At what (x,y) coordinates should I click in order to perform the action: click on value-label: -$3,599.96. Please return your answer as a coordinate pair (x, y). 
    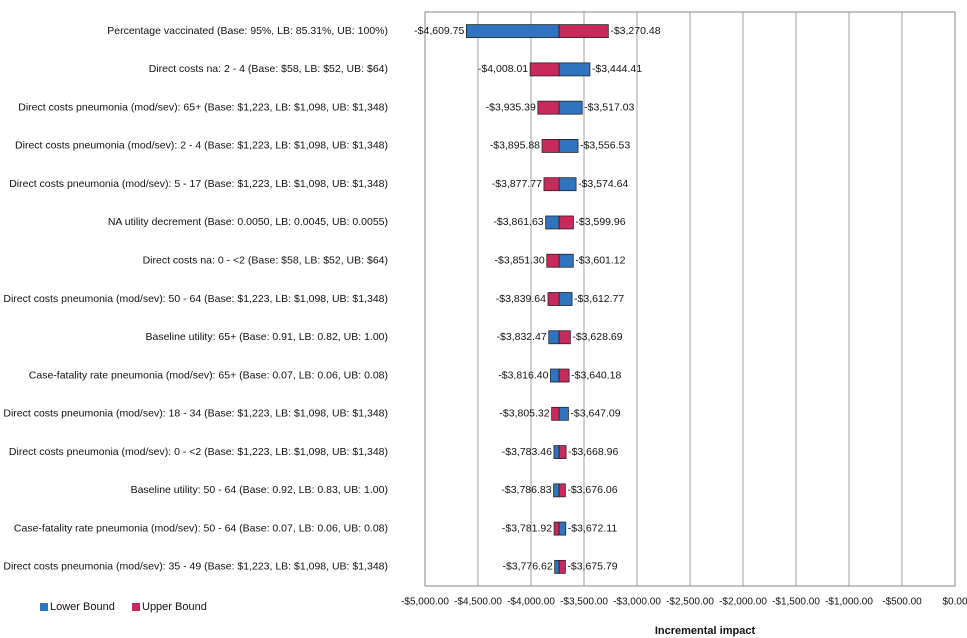
    Looking at the image, I should click on (600, 222).